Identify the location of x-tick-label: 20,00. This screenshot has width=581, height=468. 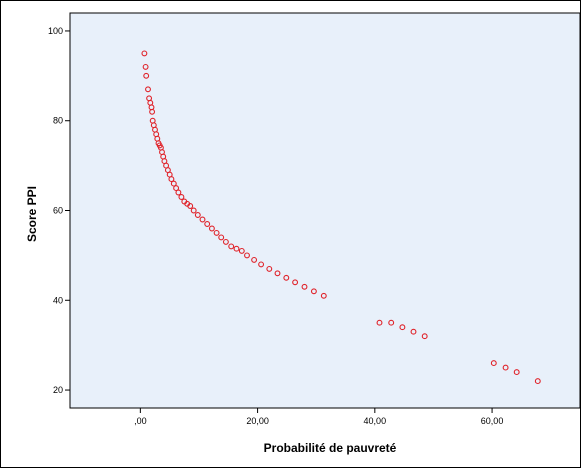
(257, 421).